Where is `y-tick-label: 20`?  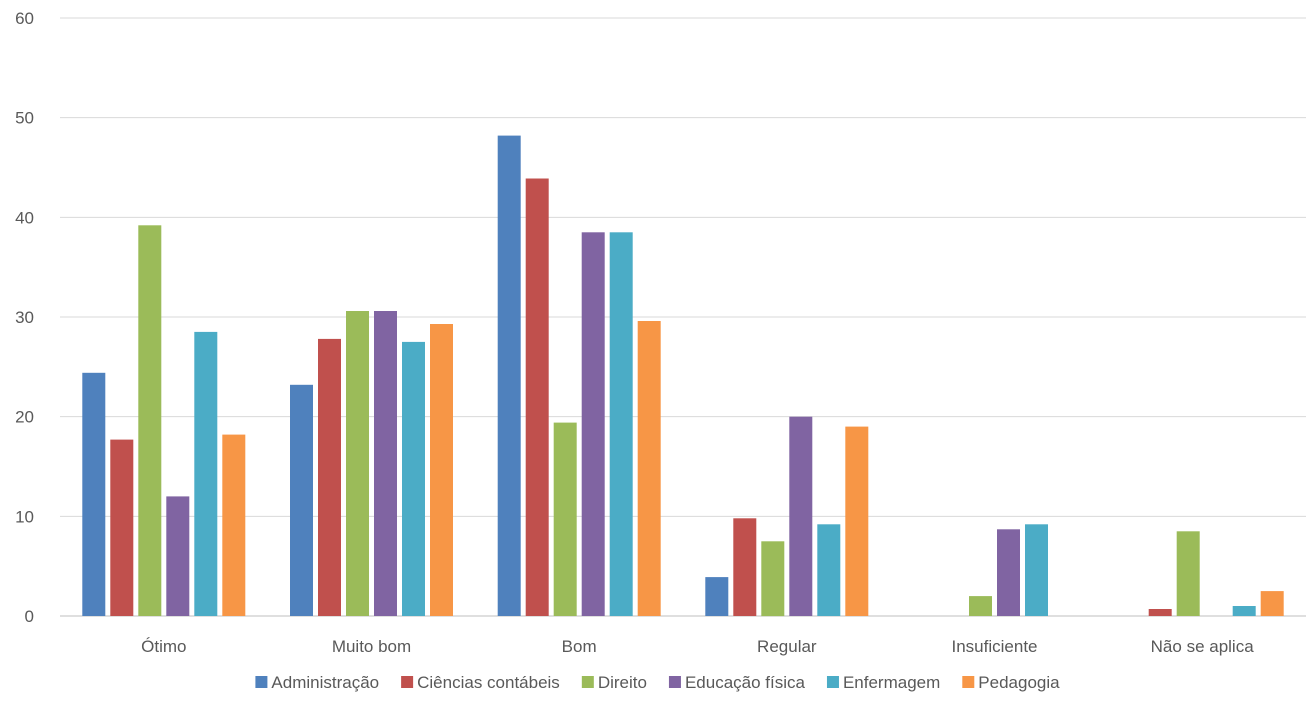
y-tick-label: 20 is located at coordinates (24, 417).